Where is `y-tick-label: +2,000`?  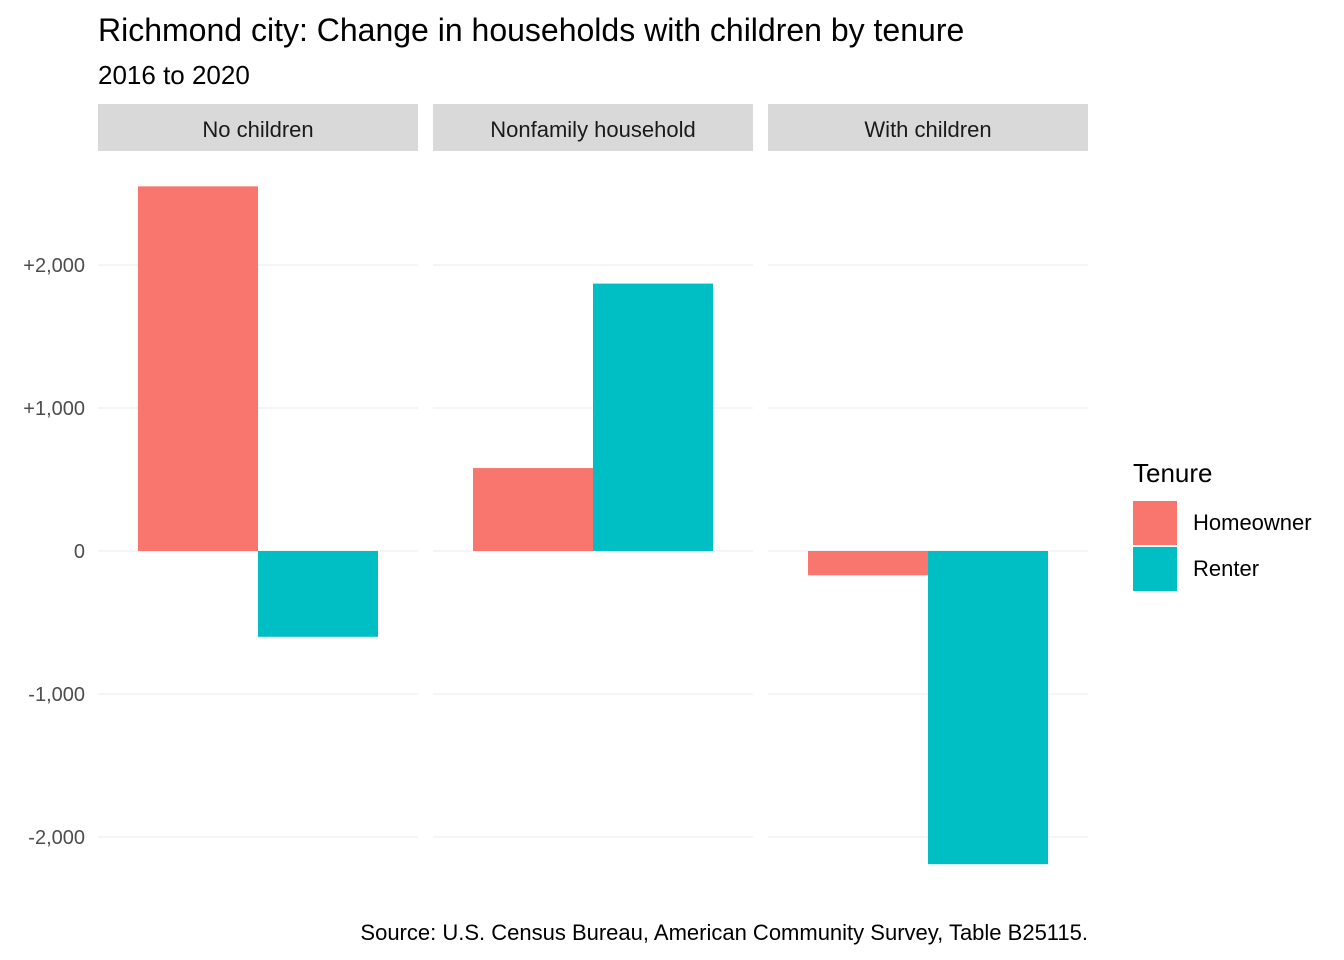
y-tick-label: +2,000 is located at coordinates (54, 266).